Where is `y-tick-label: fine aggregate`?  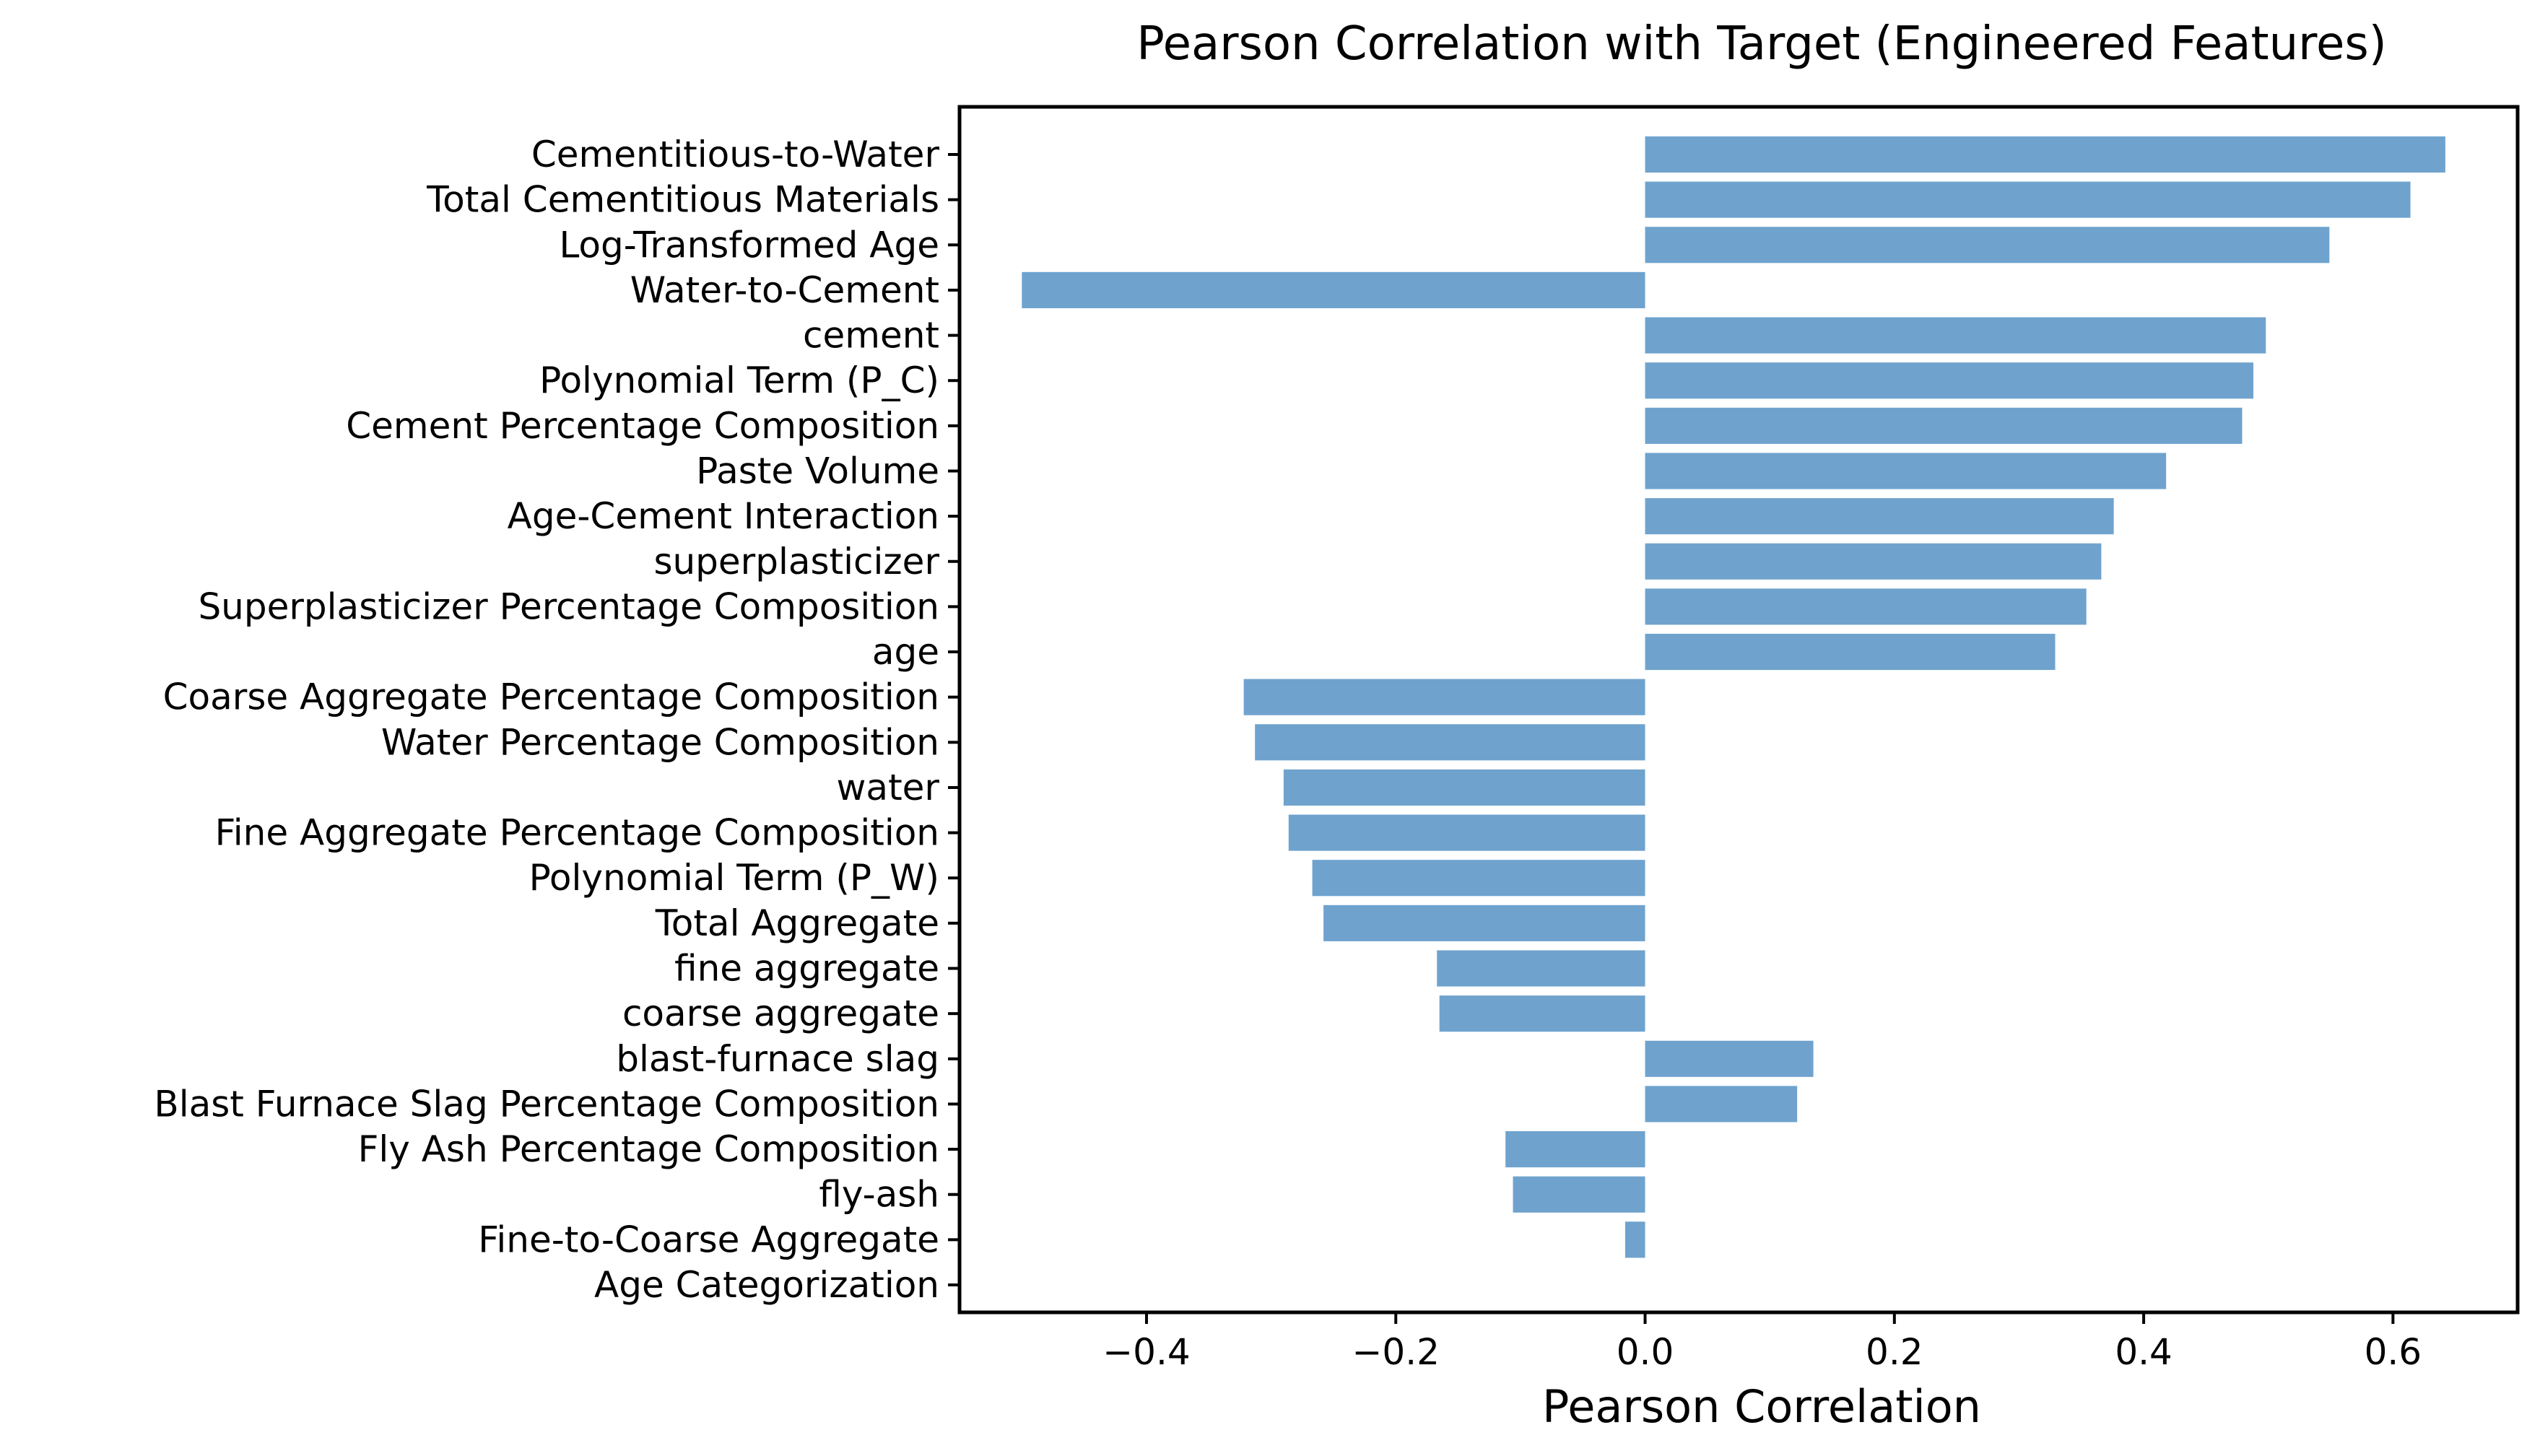 y-tick-label: fine aggregate is located at coordinates (806, 969).